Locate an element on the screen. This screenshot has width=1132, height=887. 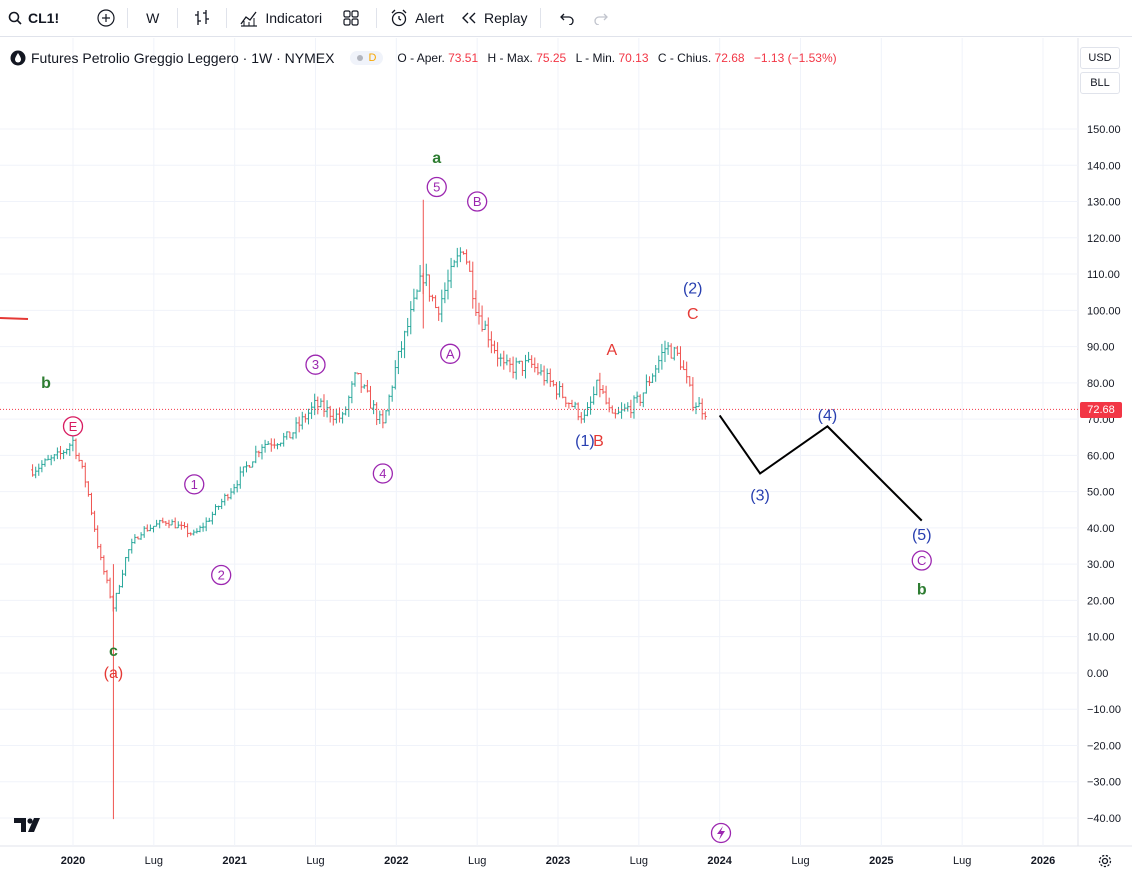
wave-label: 1 is located at coordinates (194, 484).